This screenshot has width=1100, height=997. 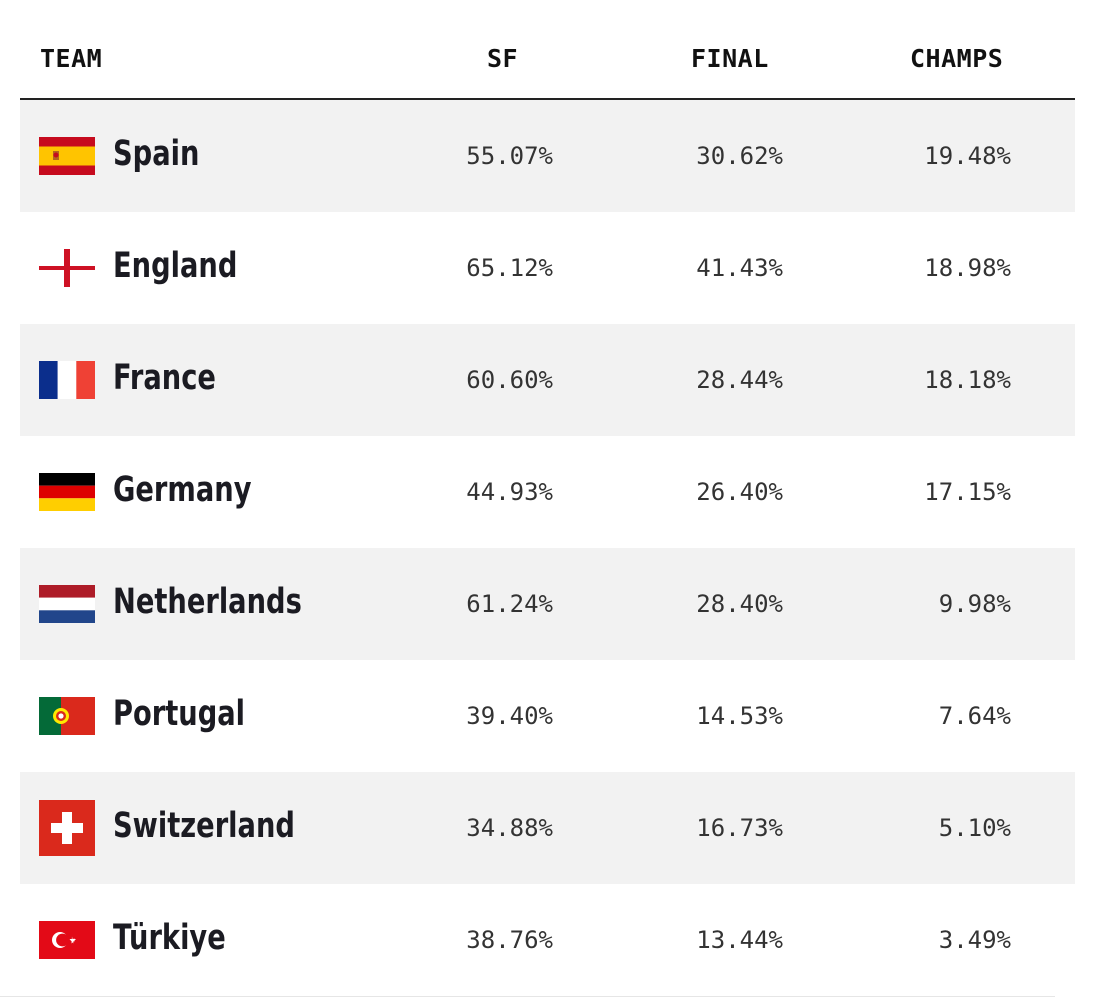 What do you see at coordinates (739, 940) in the screenshot?
I see `final-value: 13.44%` at bounding box center [739, 940].